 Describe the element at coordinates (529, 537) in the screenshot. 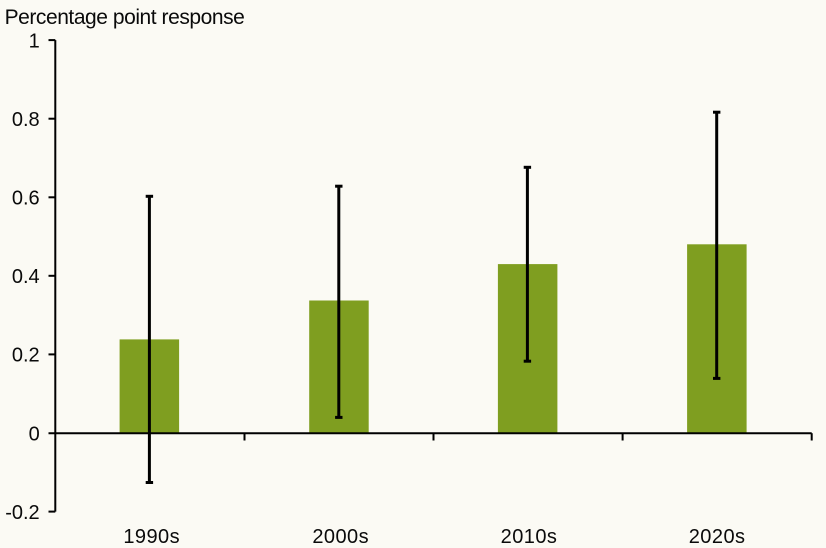

I see `svg-text: 2010s` at that location.